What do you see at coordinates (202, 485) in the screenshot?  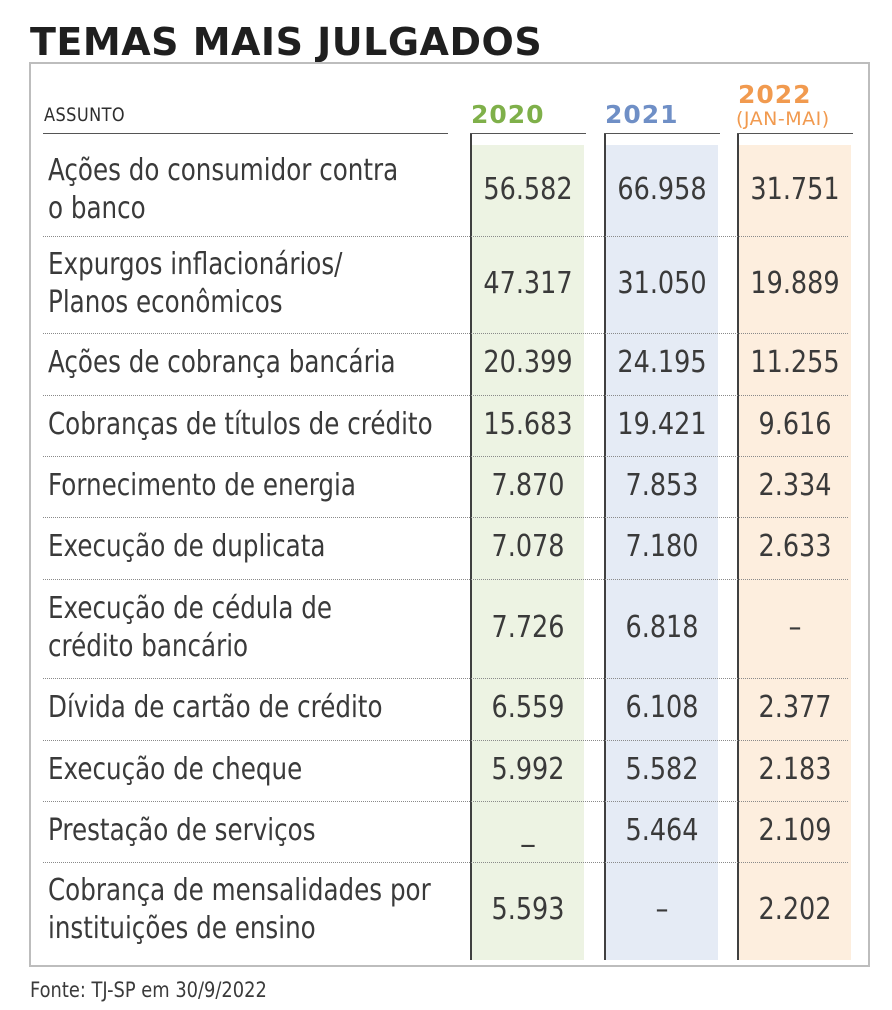 I see `row-label: Fornecimento de energia` at bounding box center [202, 485].